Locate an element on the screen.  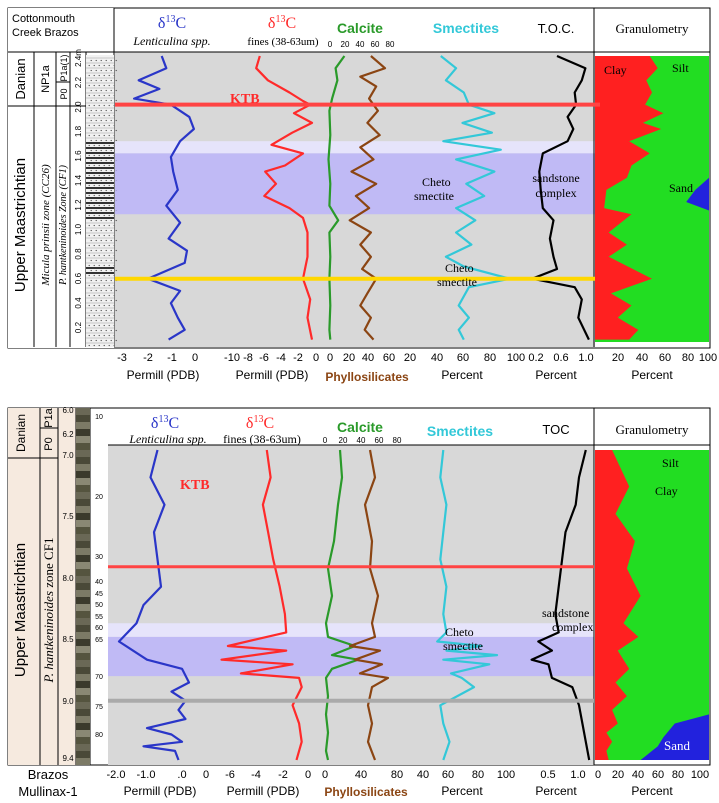
top-calcite-tick: 80 is located at coordinates (390, 44).